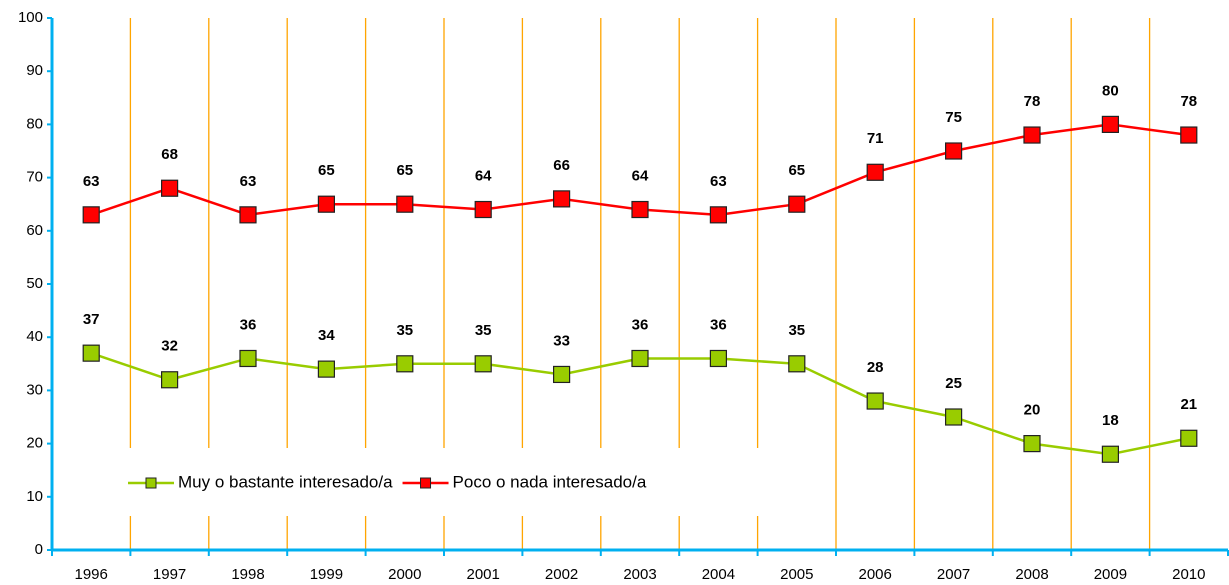 The image size is (1229, 585). Describe the element at coordinates (953, 574) in the screenshot. I see `x-tick-label: 2007` at that location.